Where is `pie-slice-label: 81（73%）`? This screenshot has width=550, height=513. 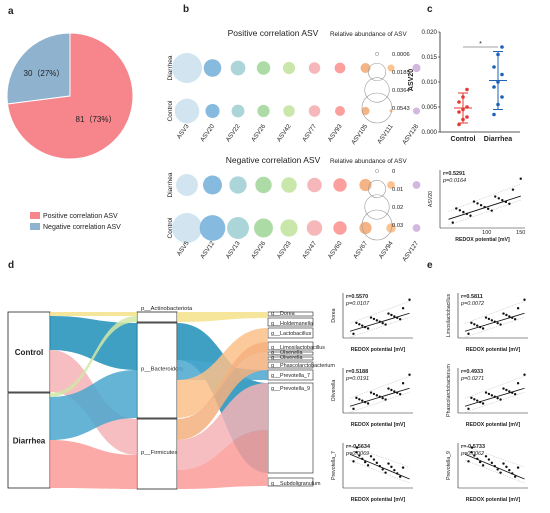
pie-slice-label: 81（73%） is located at coordinates (96, 119).